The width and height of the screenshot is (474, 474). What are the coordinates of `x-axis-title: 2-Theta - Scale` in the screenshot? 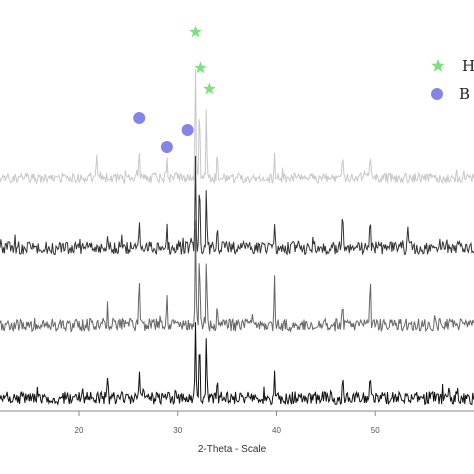 It's located at (232, 449).